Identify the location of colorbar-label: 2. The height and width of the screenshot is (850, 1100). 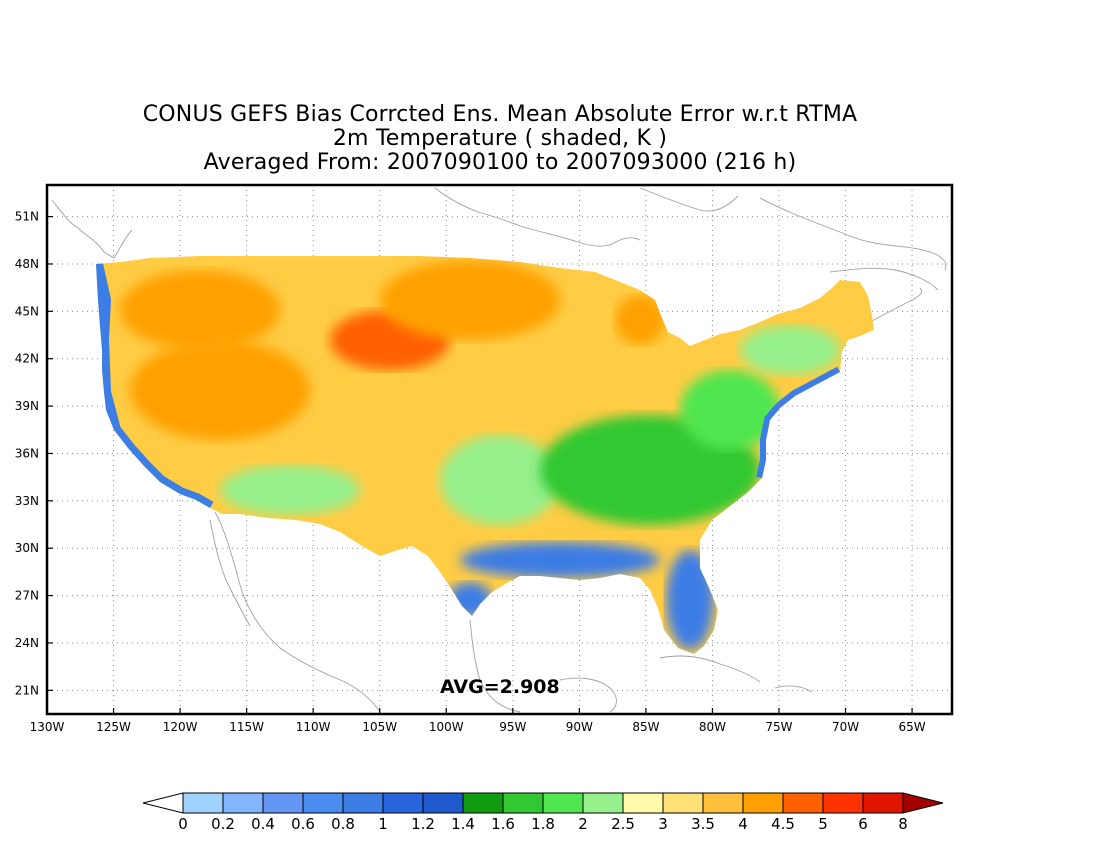
(583, 824).